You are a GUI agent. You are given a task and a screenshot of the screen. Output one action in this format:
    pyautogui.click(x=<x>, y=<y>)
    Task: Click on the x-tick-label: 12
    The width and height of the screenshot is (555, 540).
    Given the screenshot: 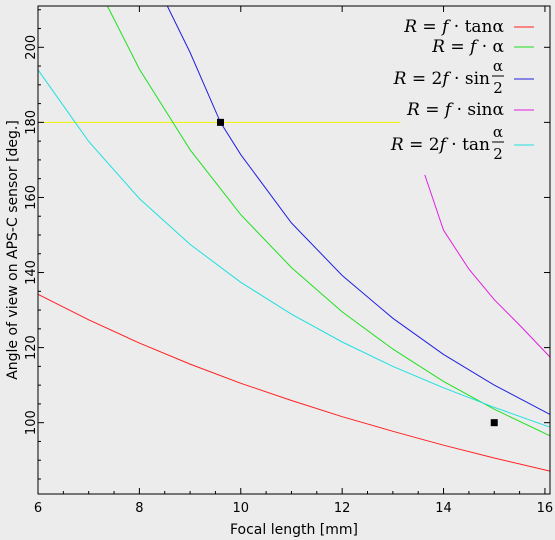 What is the action you would take?
    pyautogui.click(x=342, y=508)
    